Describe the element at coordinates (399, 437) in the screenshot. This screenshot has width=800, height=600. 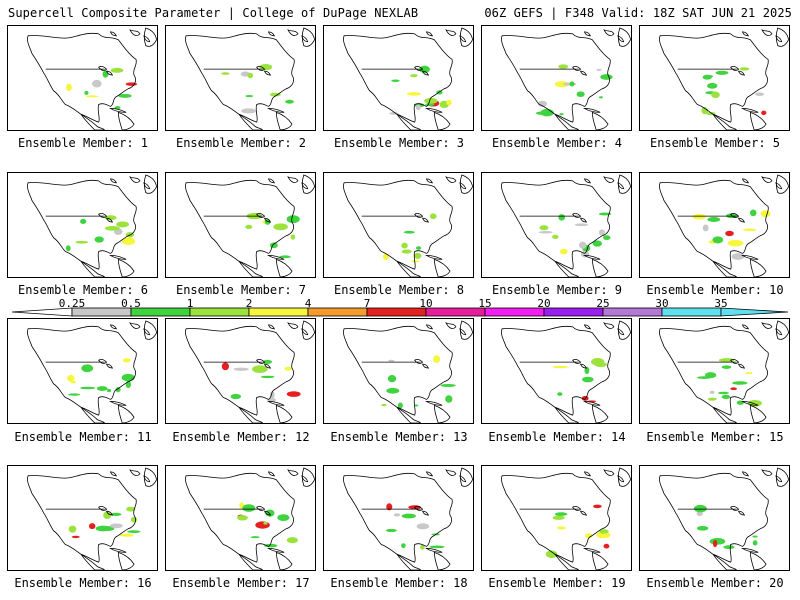
I see `ensemble-member-label: Ensemble Member: 13` at that location.